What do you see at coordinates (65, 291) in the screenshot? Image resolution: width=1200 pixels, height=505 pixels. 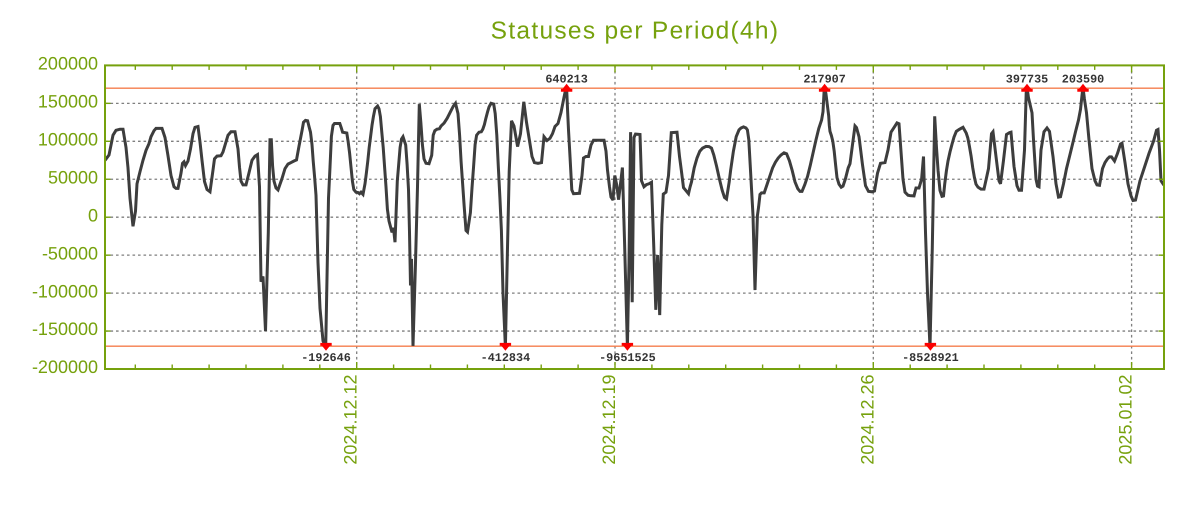 I see `svg-text: -100000` at bounding box center [65, 291].